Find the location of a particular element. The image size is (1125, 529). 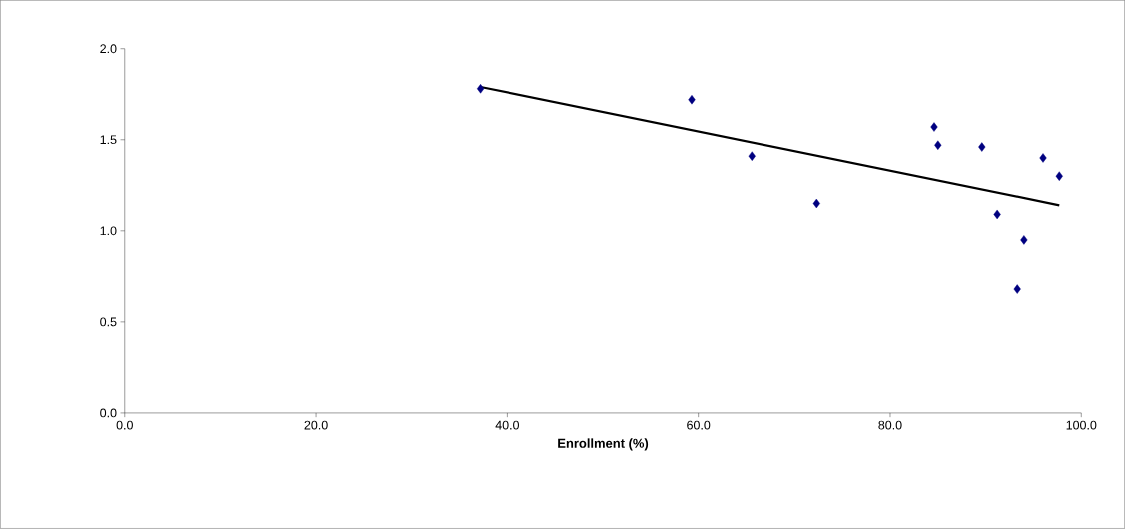

x-tick-label: 60.0 is located at coordinates (699, 425).